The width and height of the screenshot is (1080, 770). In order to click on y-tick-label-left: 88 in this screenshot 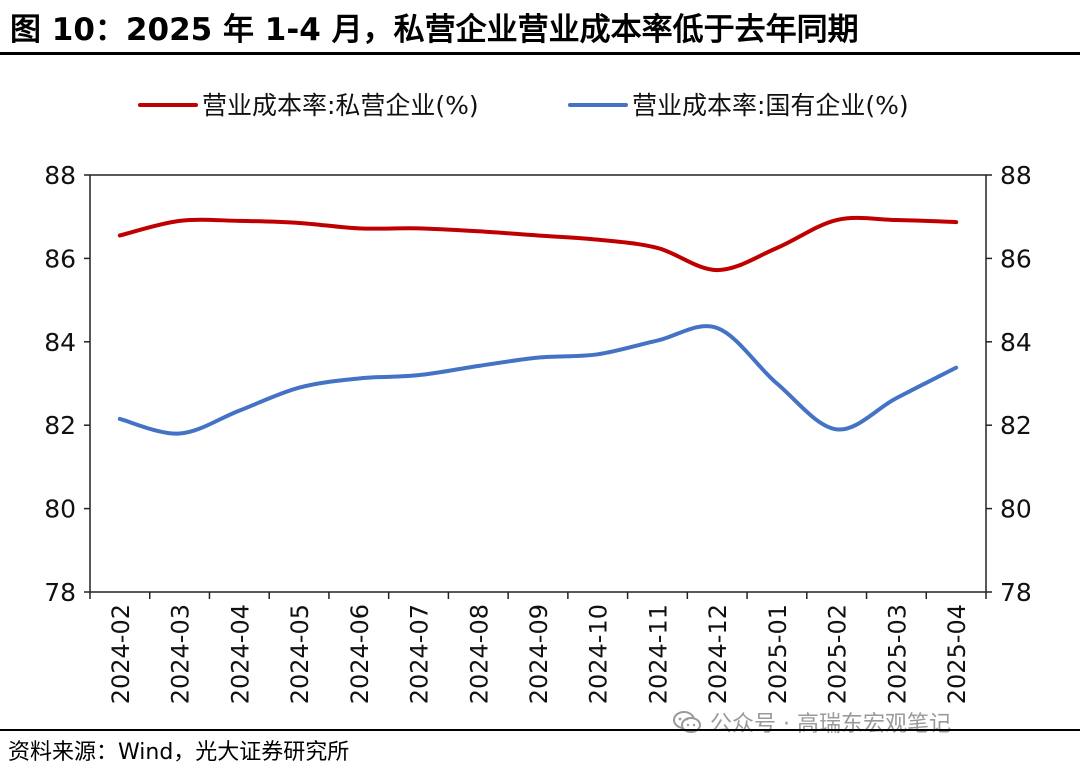, I will do `click(60, 175)`.